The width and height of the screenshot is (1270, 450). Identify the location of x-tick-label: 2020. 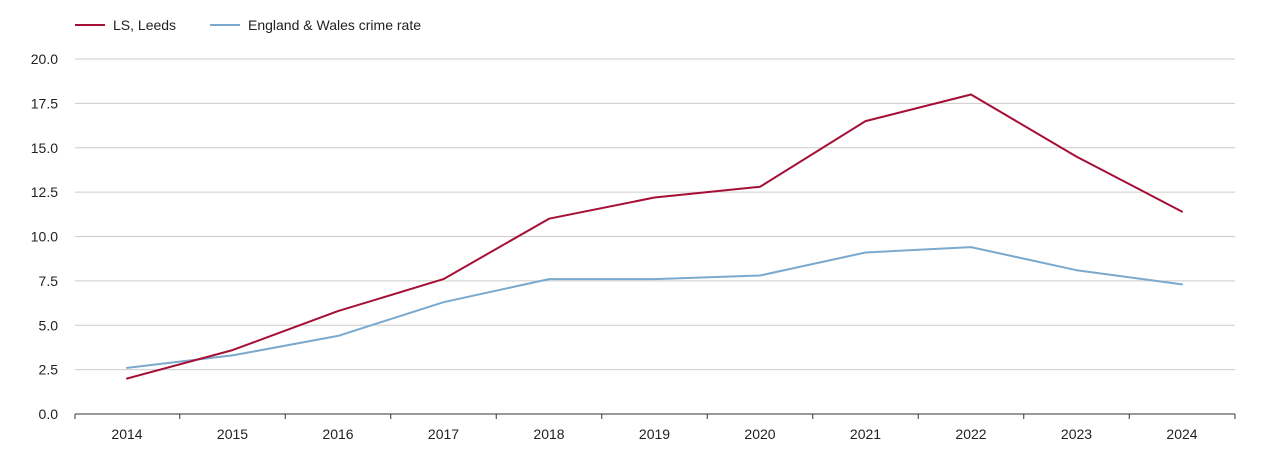
(759, 434).